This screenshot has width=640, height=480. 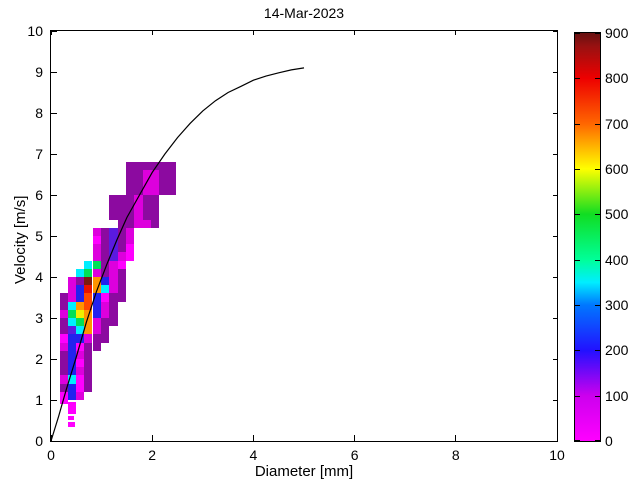 I want to click on y-tick-label: 9, so click(x=39, y=72).